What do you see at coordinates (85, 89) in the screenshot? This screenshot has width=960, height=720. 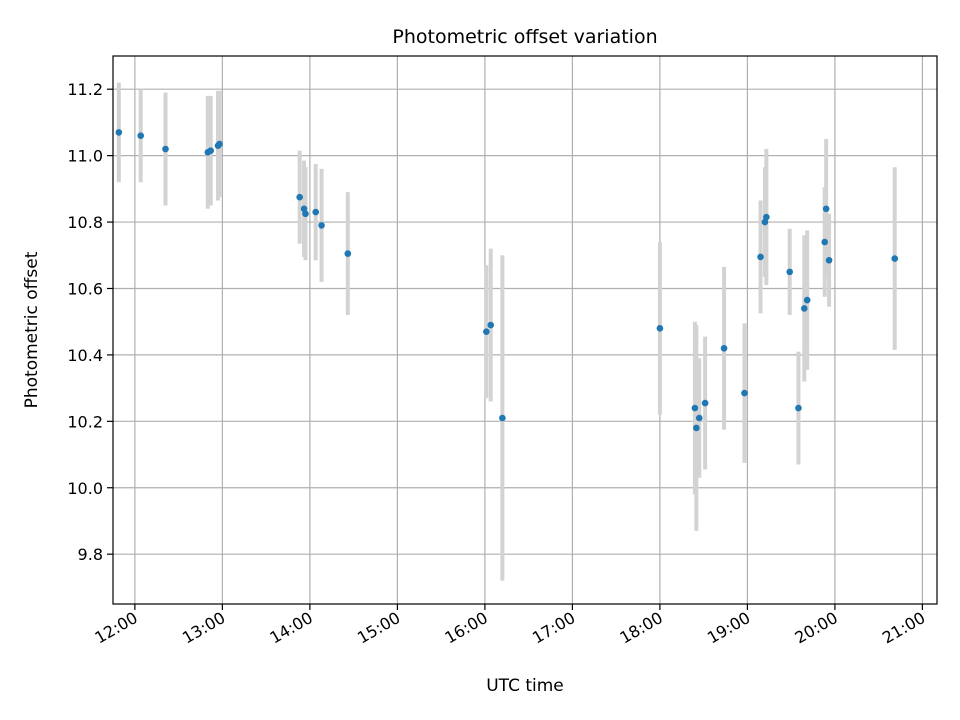 I see `y-tick-label: 11.2` at bounding box center [85, 89].